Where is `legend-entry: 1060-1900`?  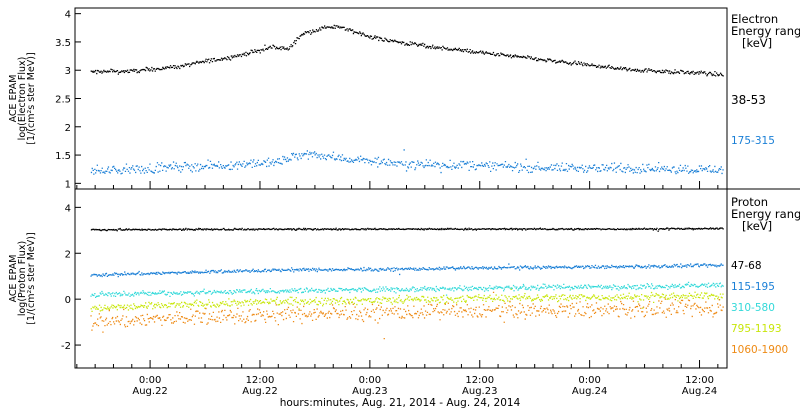
legend-entry: 1060-1900 is located at coordinates (759, 350).